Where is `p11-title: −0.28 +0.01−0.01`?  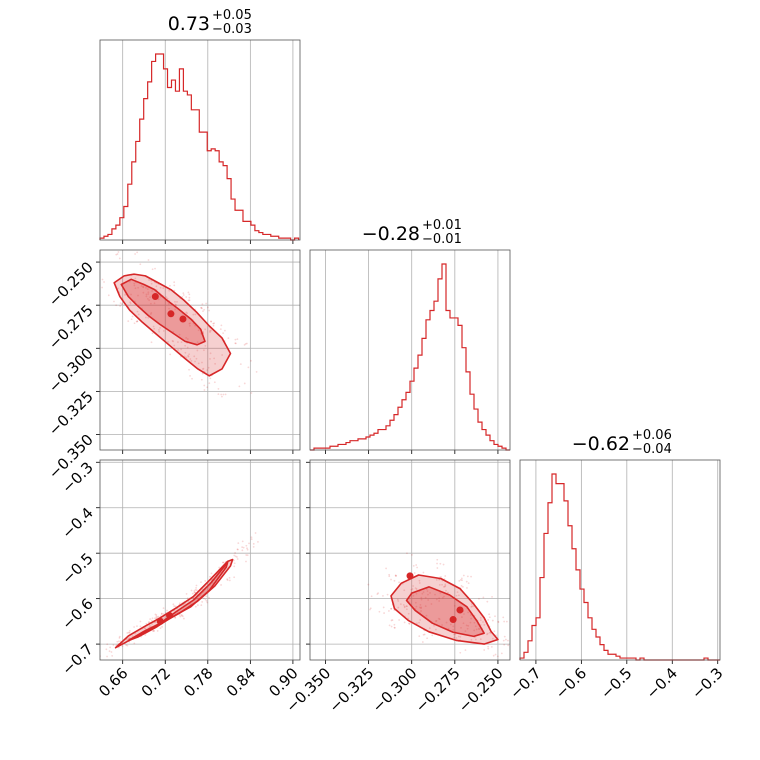
p11-title: −0.28 +0.01−0.01 is located at coordinates (412, 232).